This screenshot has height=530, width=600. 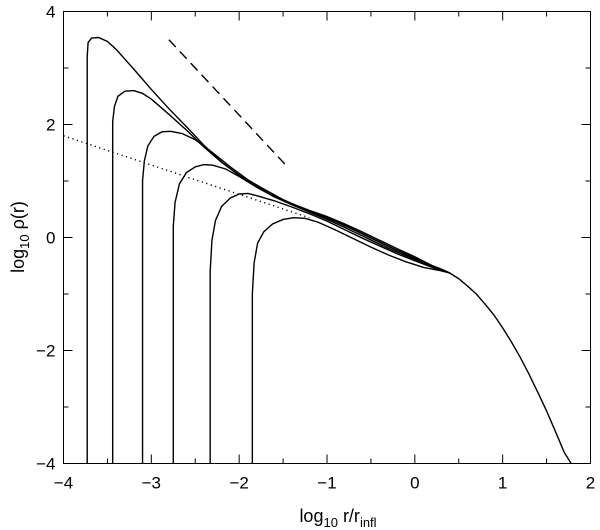 I want to click on y-axis-label-sub: 10, so click(x=24, y=241).